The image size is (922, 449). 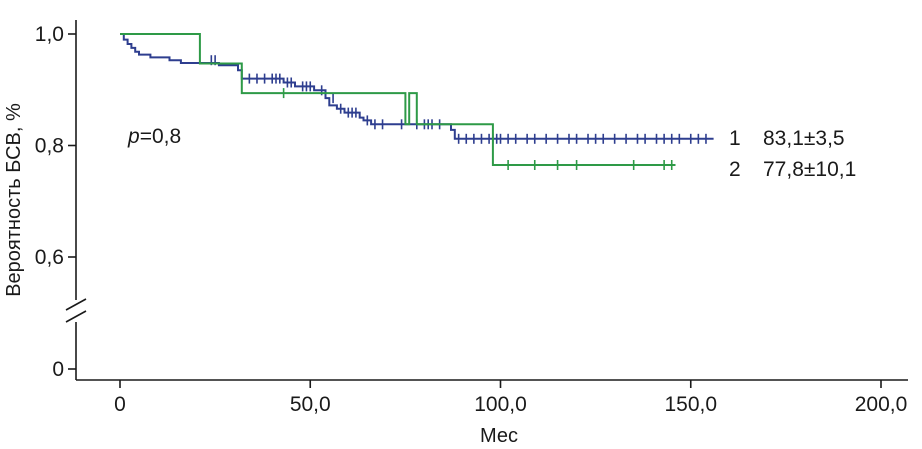 I want to click on x-tick-label: 50,0, so click(x=310, y=404).